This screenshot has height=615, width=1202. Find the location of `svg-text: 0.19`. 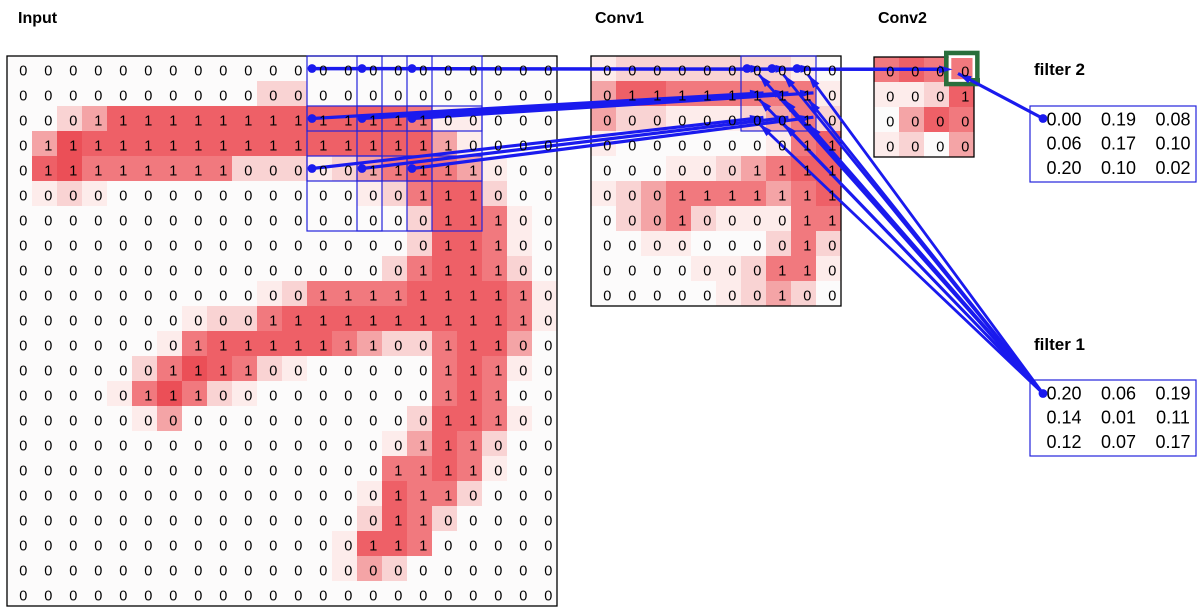

svg-text: 0.19 is located at coordinates (1172, 394).